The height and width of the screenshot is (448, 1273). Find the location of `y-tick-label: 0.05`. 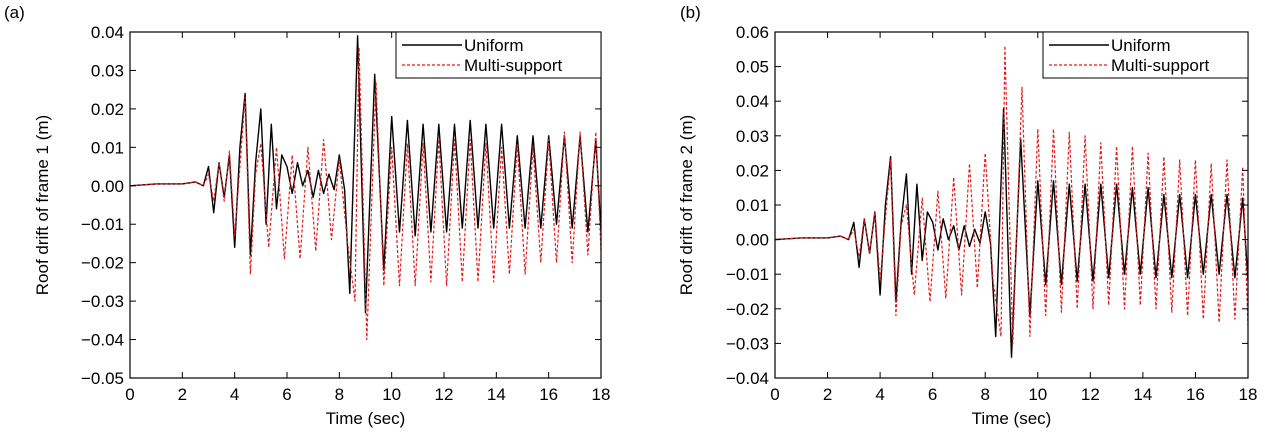

y-tick-label: 0.05 is located at coordinates (752, 67).